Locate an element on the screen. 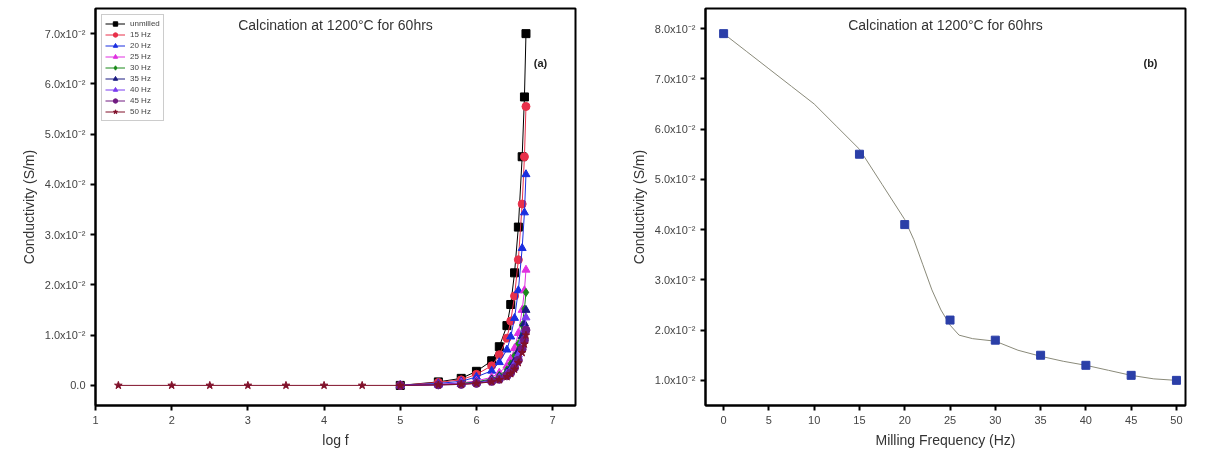 This screenshot has width=1209, height=458. x-tick-label: 25 is located at coordinates (950, 419).